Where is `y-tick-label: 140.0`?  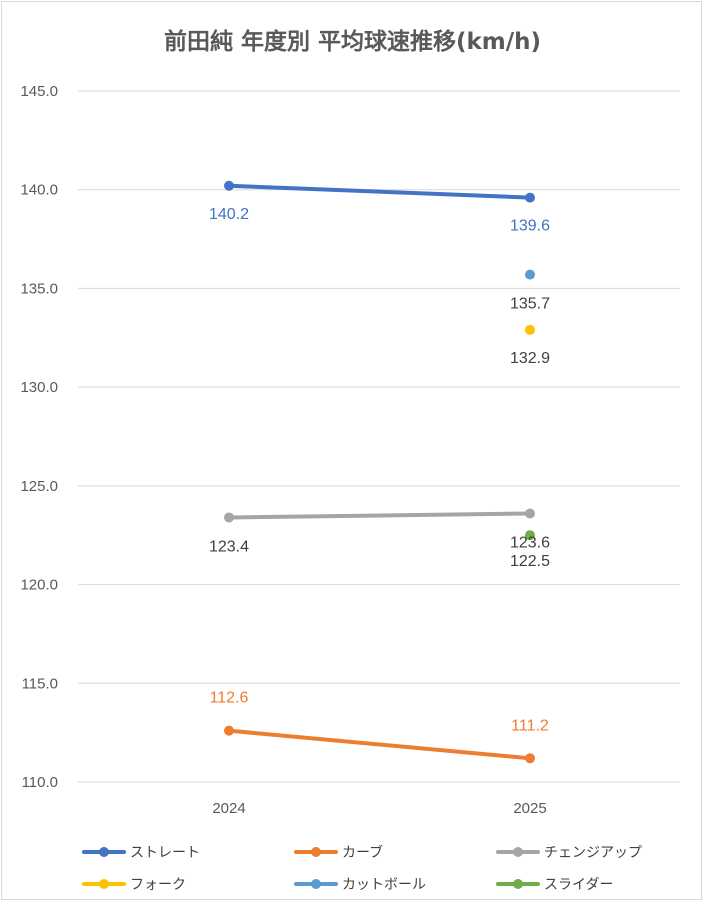 y-tick-label: 140.0 is located at coordinates (39, 190).